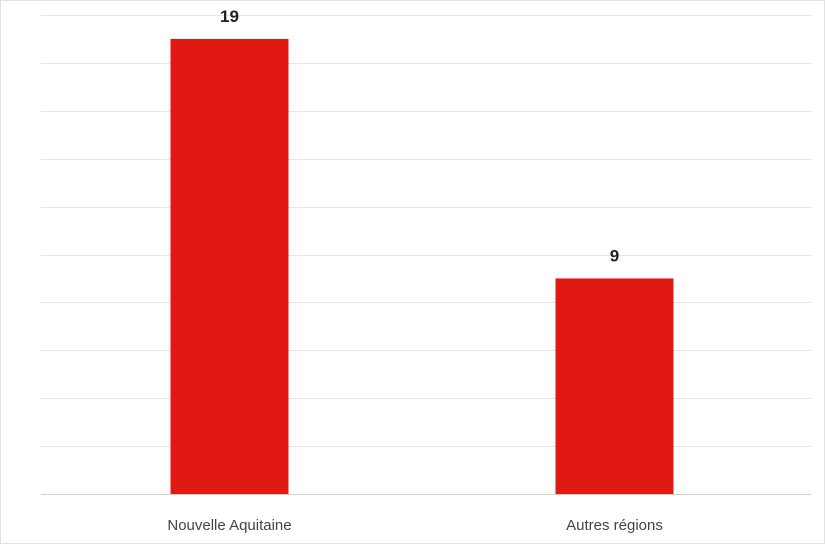 The image size is (825, 545). What do you see at coordinates (614, 255) in the screenshot?
I see `data-label-2: 9` at bounding box center [614, 255].